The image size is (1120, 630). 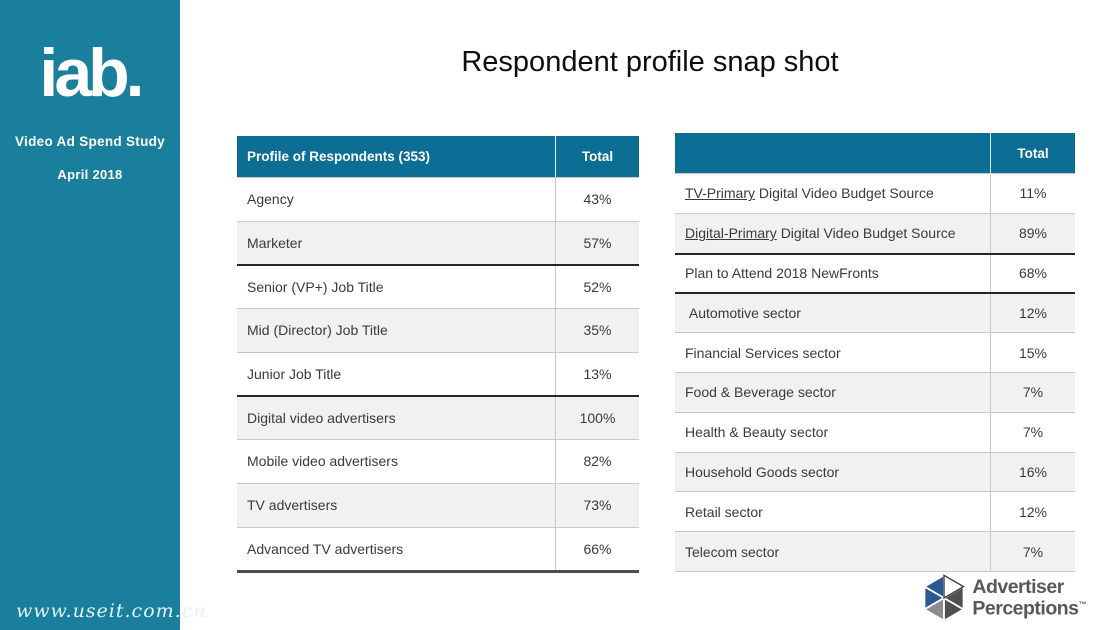 What do you see at coordinates (720, 193) in the screenshot?
I see `underlined-term: TV-Primary` at bounding box center [720, 193].